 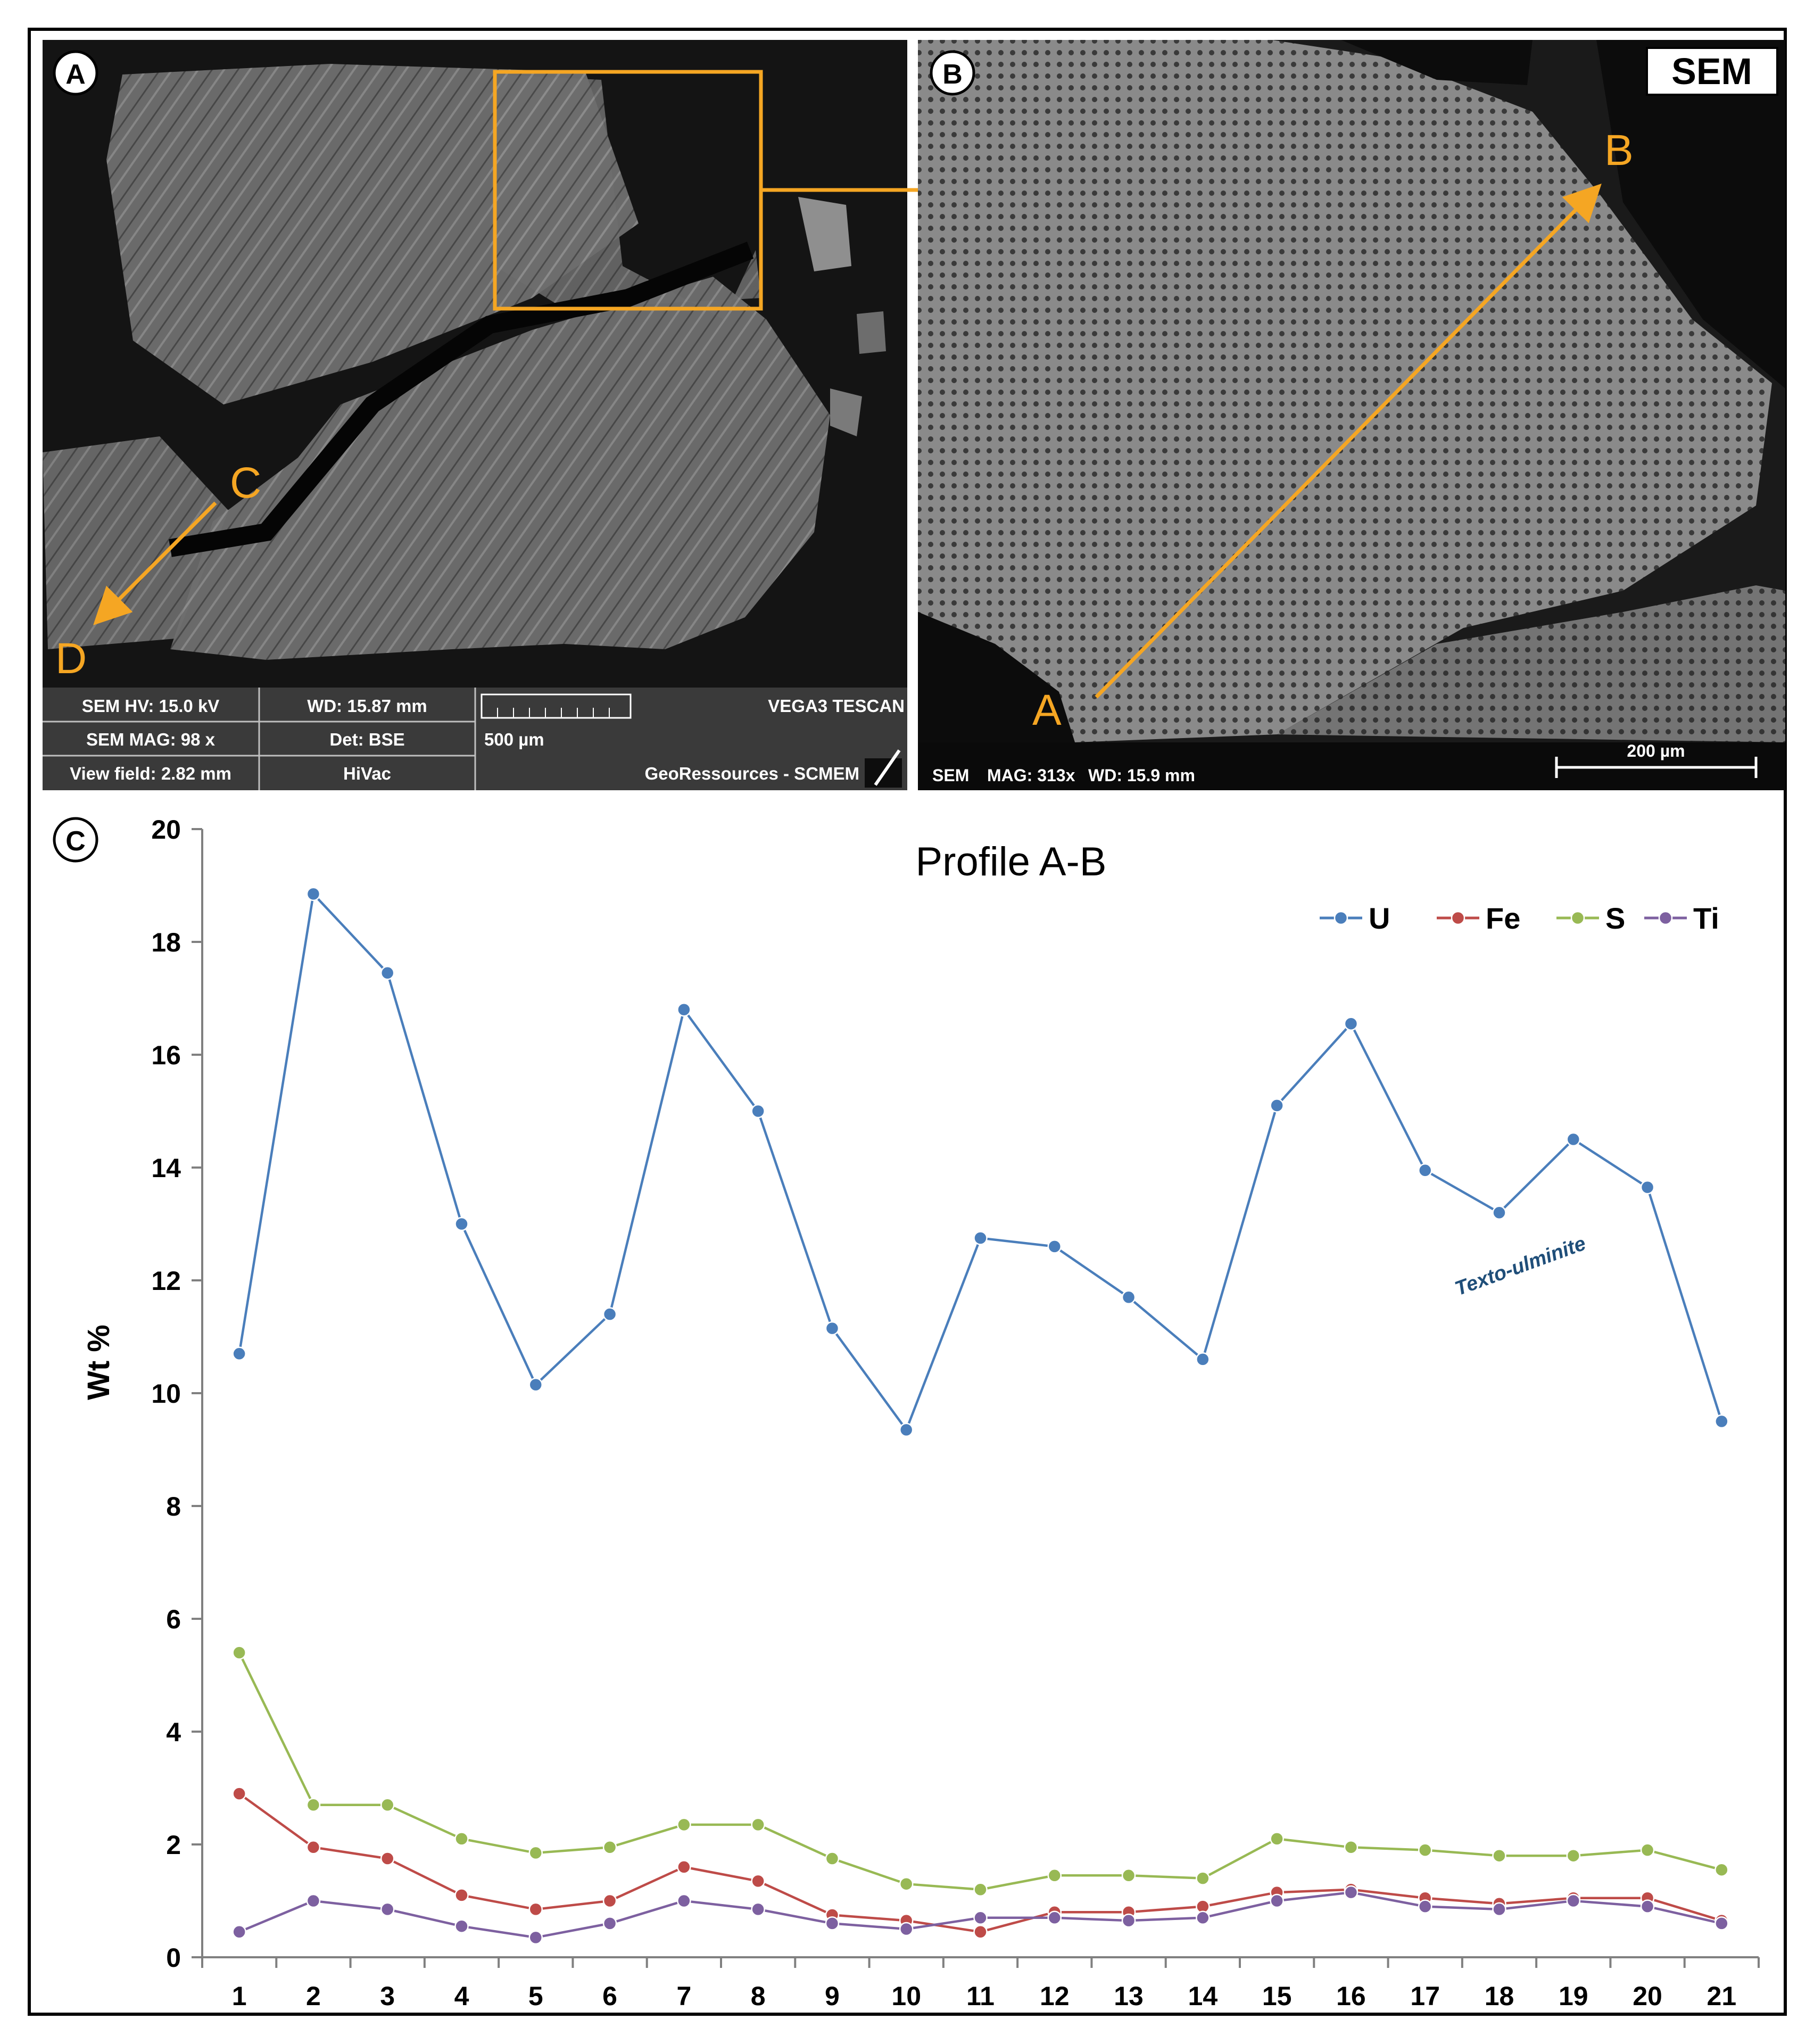 What do you see at coordinates (151, 706) in the screenshot?
I see `hv-value: SEM HV: 15.0 kV` at bounding box center [151, 706].